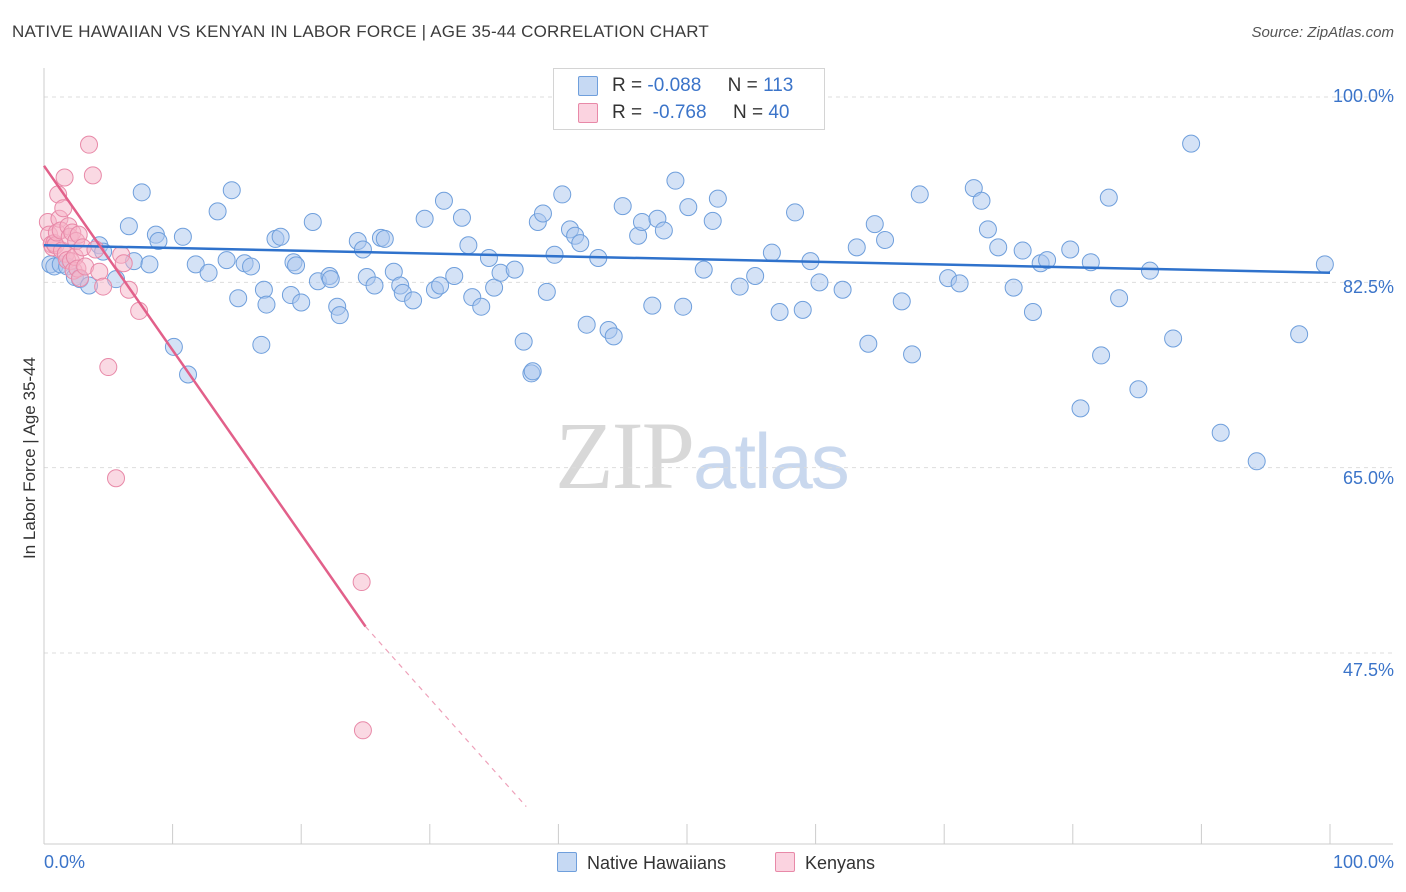 The image size is (1406, 892). Describe the element at coordinates (1363, 96) in the screenshot. I see `y-tick-label: 100.0%` at that location.